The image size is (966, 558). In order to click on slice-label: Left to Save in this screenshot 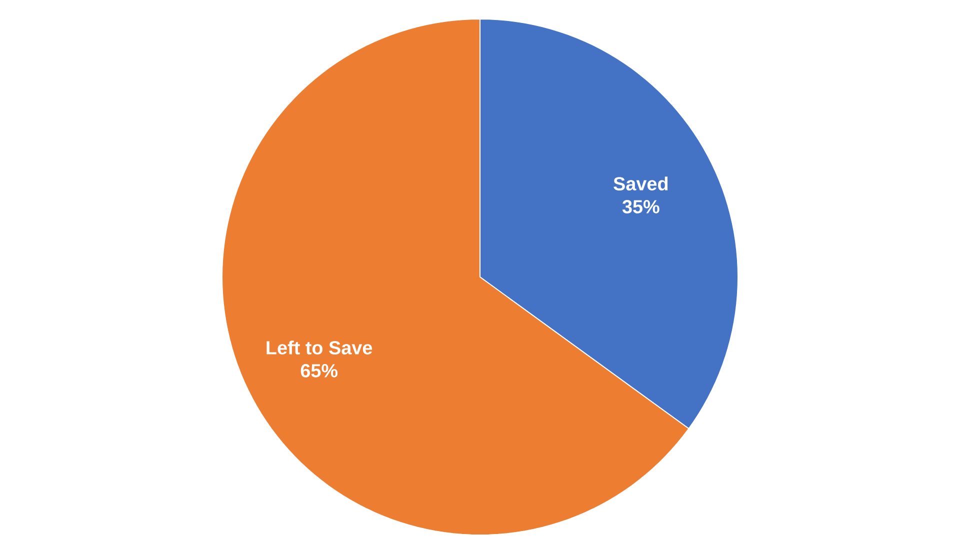, I will do `click(319, 347)`.